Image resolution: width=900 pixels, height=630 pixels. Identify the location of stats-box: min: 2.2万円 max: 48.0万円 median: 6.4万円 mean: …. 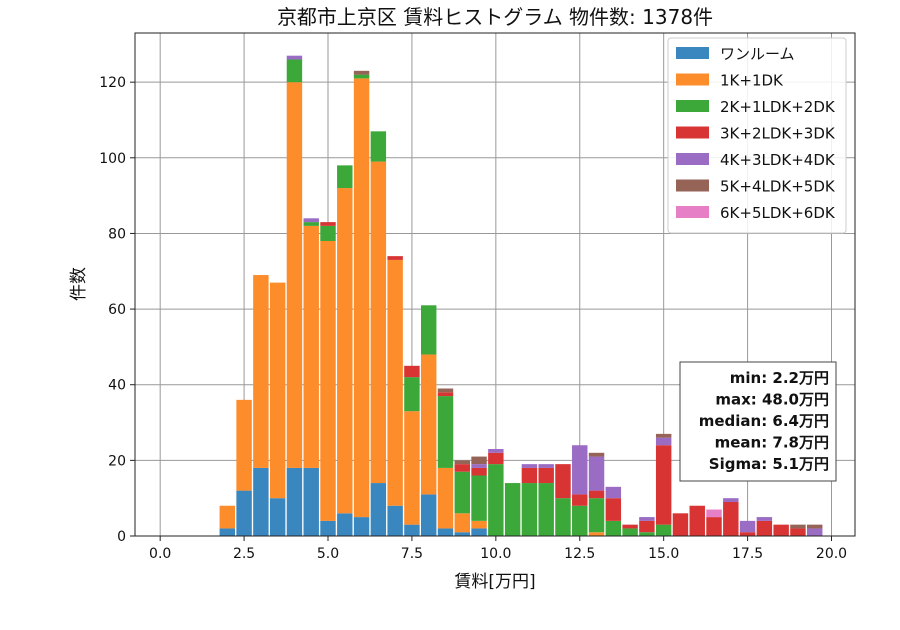
(758, 421).